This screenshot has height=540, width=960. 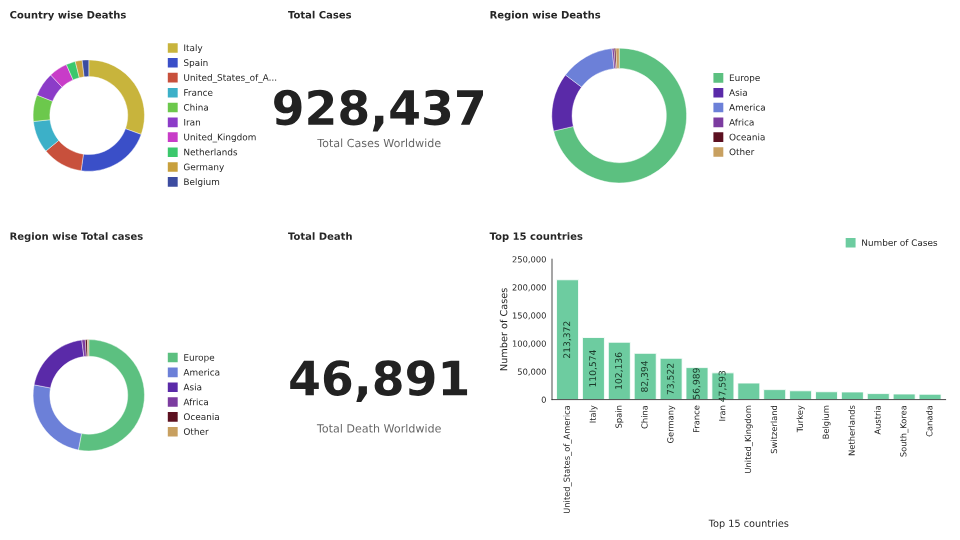 What do you see at coordinates (620, 115) in the screenshot?
I see `donut-slice` at bounding box center [620, 115].